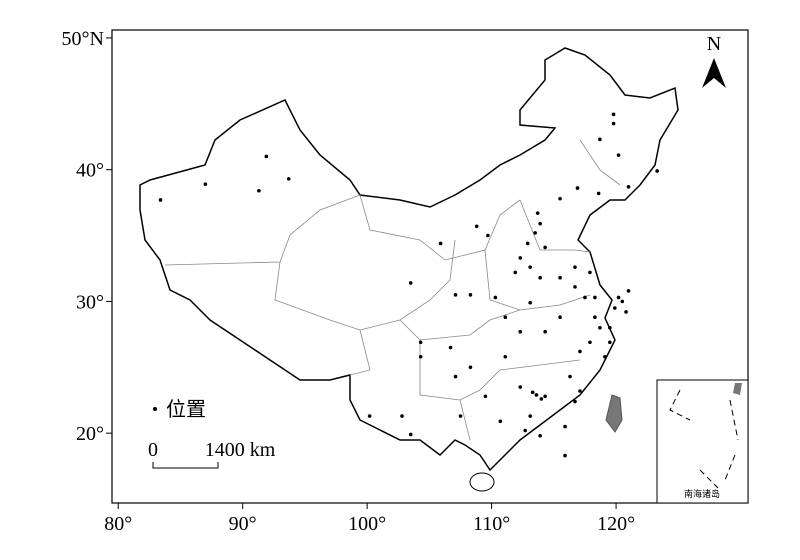 The image size is (800, 560). Describe the element at coordinates (118, 524) in the screenshot. I see `x-tick-label: 80°` at that location.